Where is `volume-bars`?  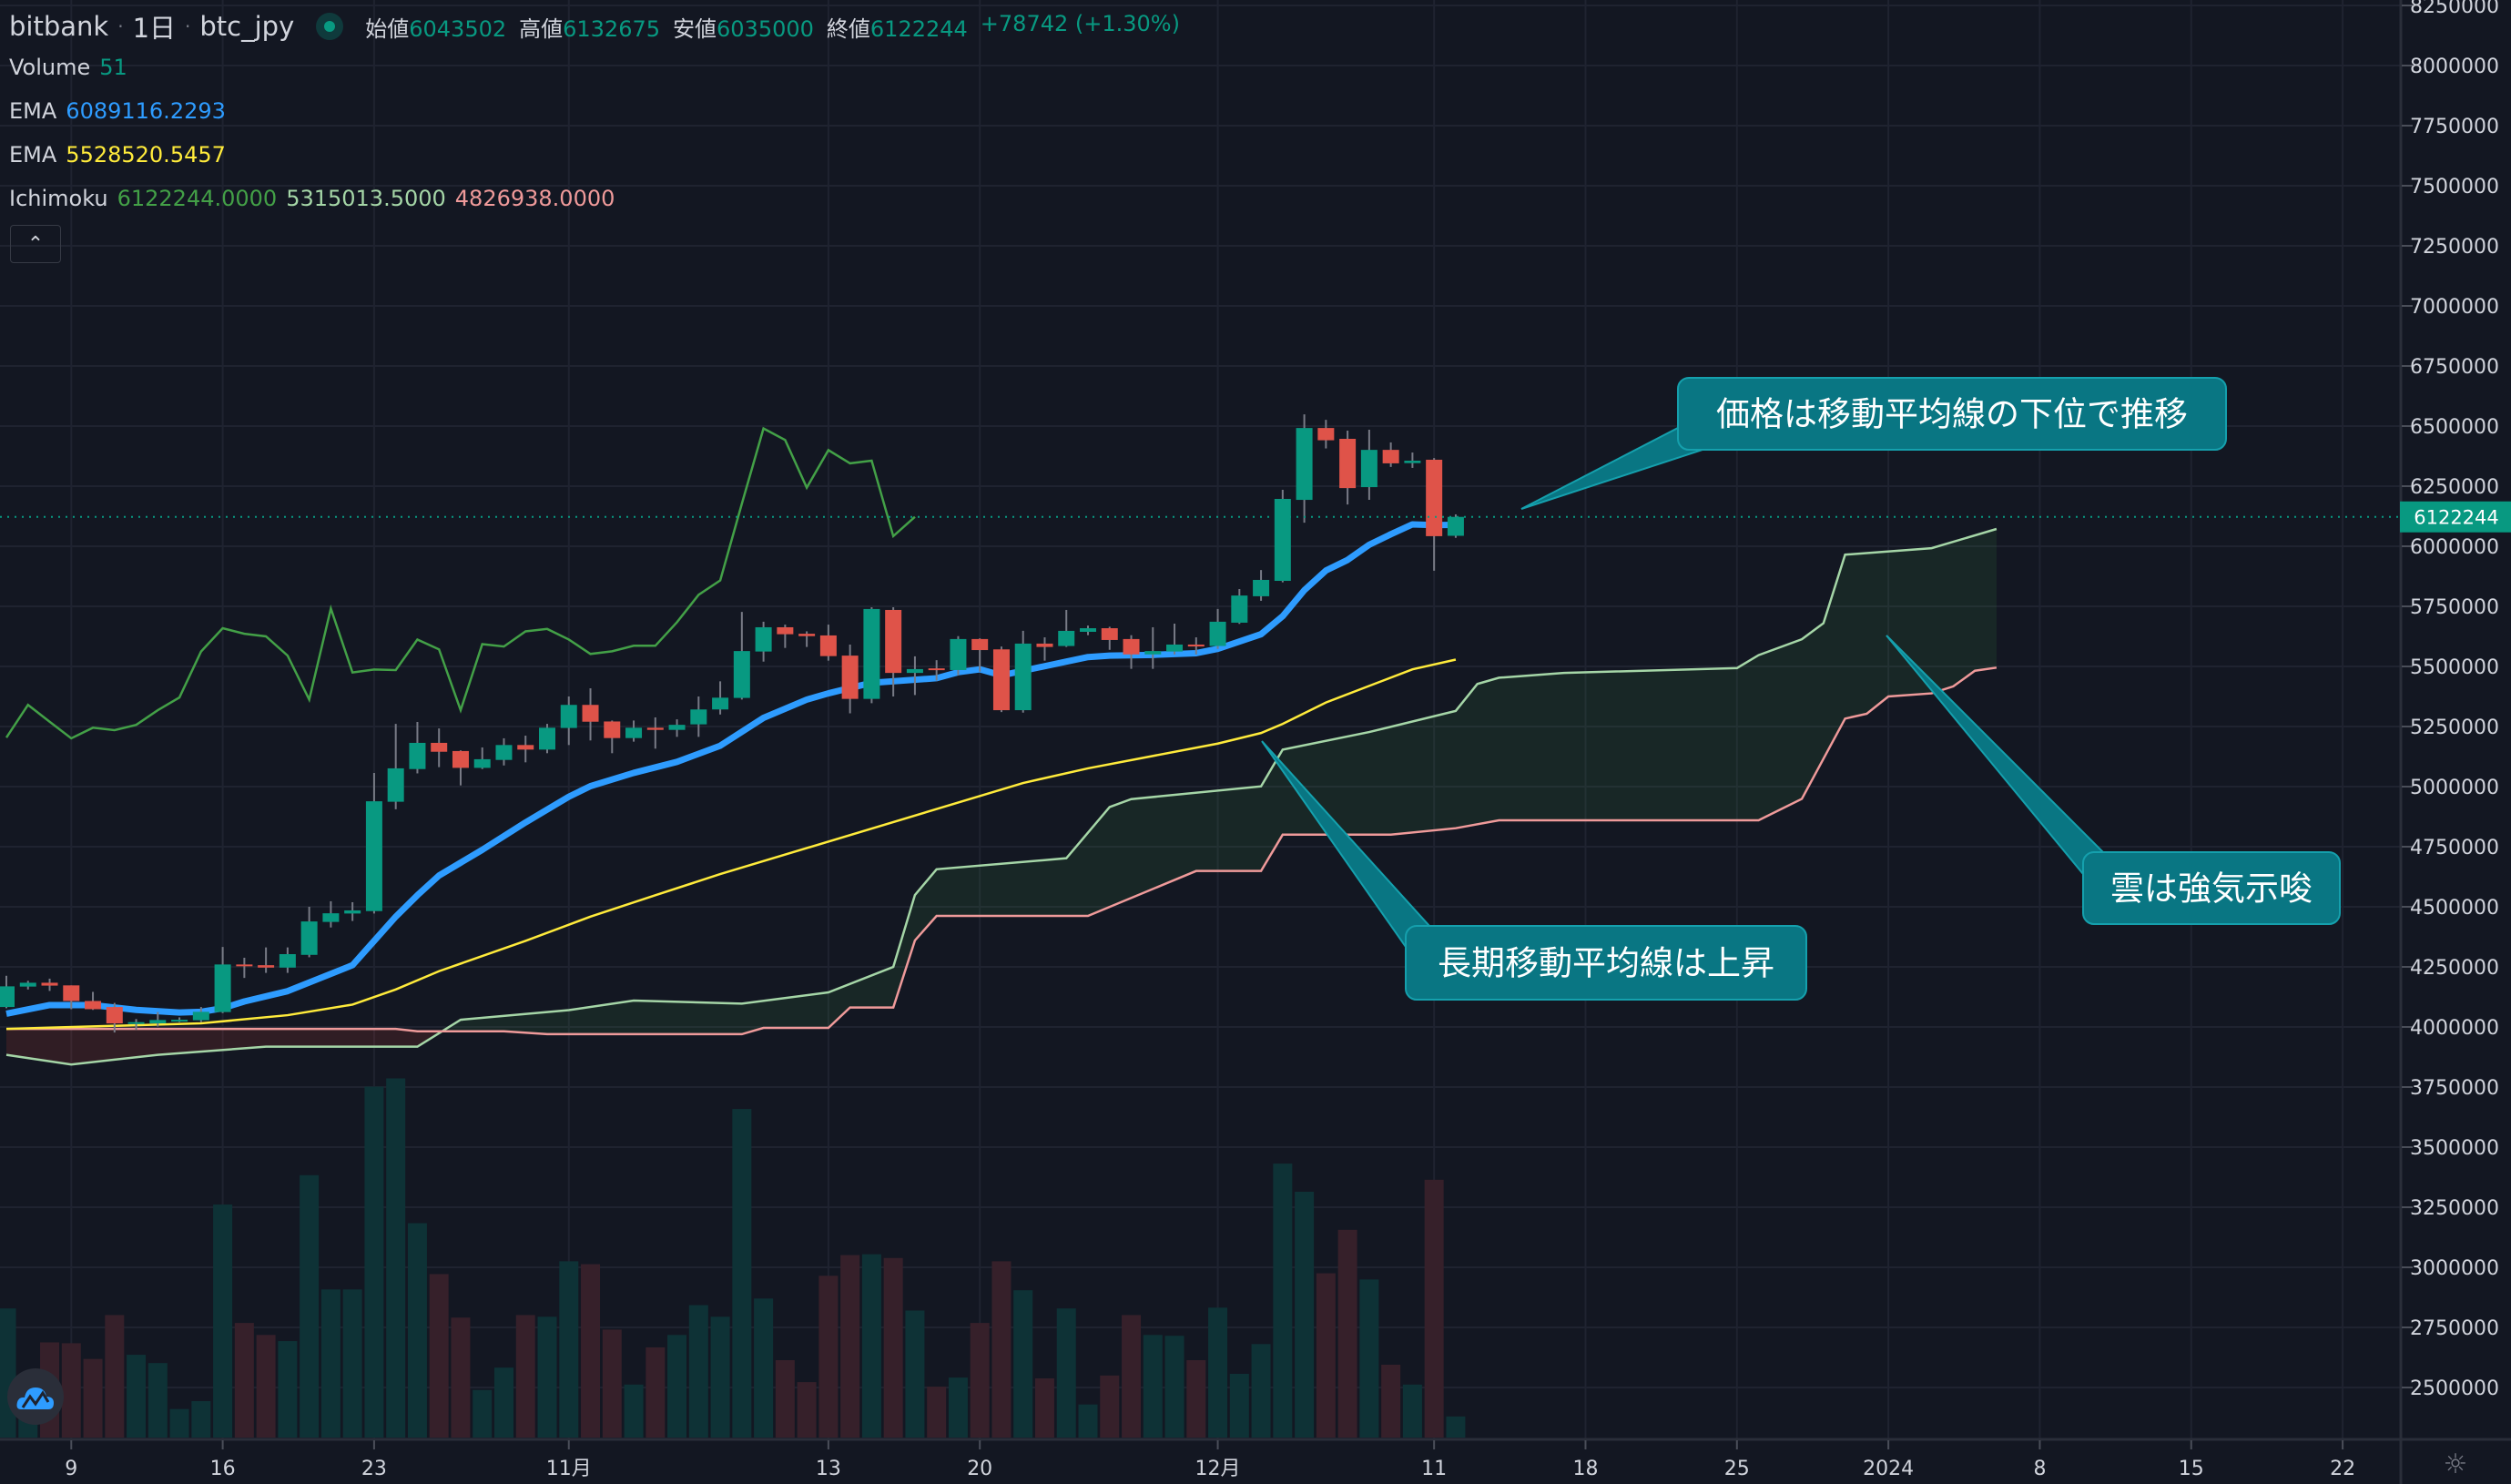
volume-bars is located at coordinates (733, 1258).